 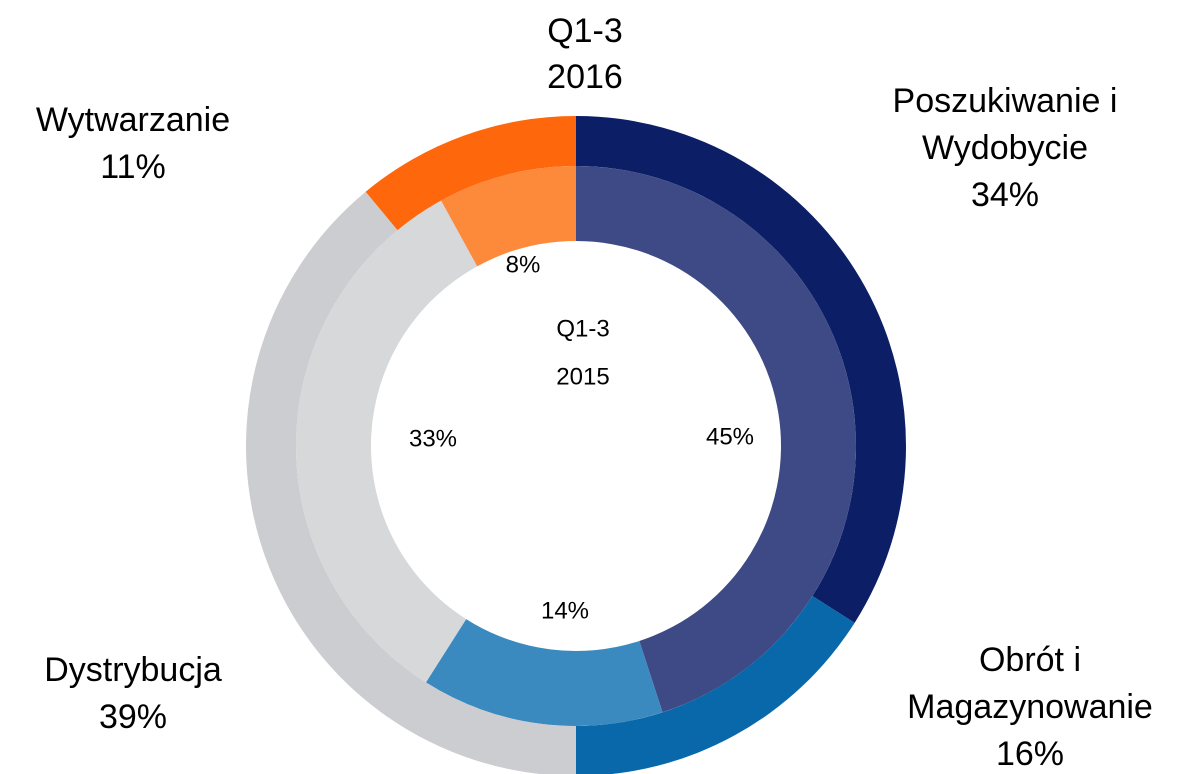 I want to click on category-label: Wytwarzanie, so click(x=133, y=120).